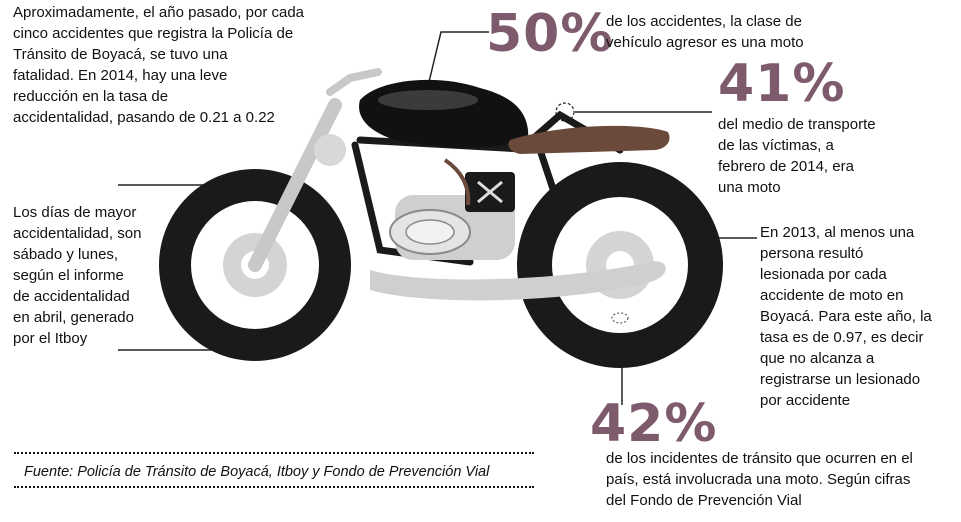  I want to click on stat-42-percent: 42%, so click(654, 424).